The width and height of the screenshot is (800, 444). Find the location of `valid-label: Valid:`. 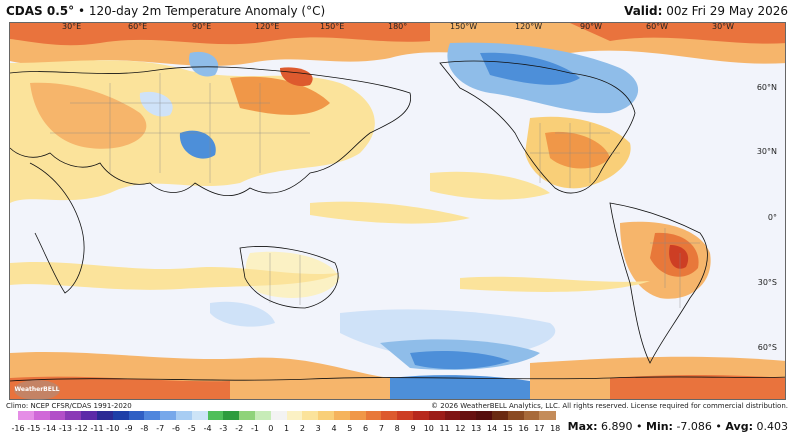

valid-label: Valid: is located at coordinates (643, 11).